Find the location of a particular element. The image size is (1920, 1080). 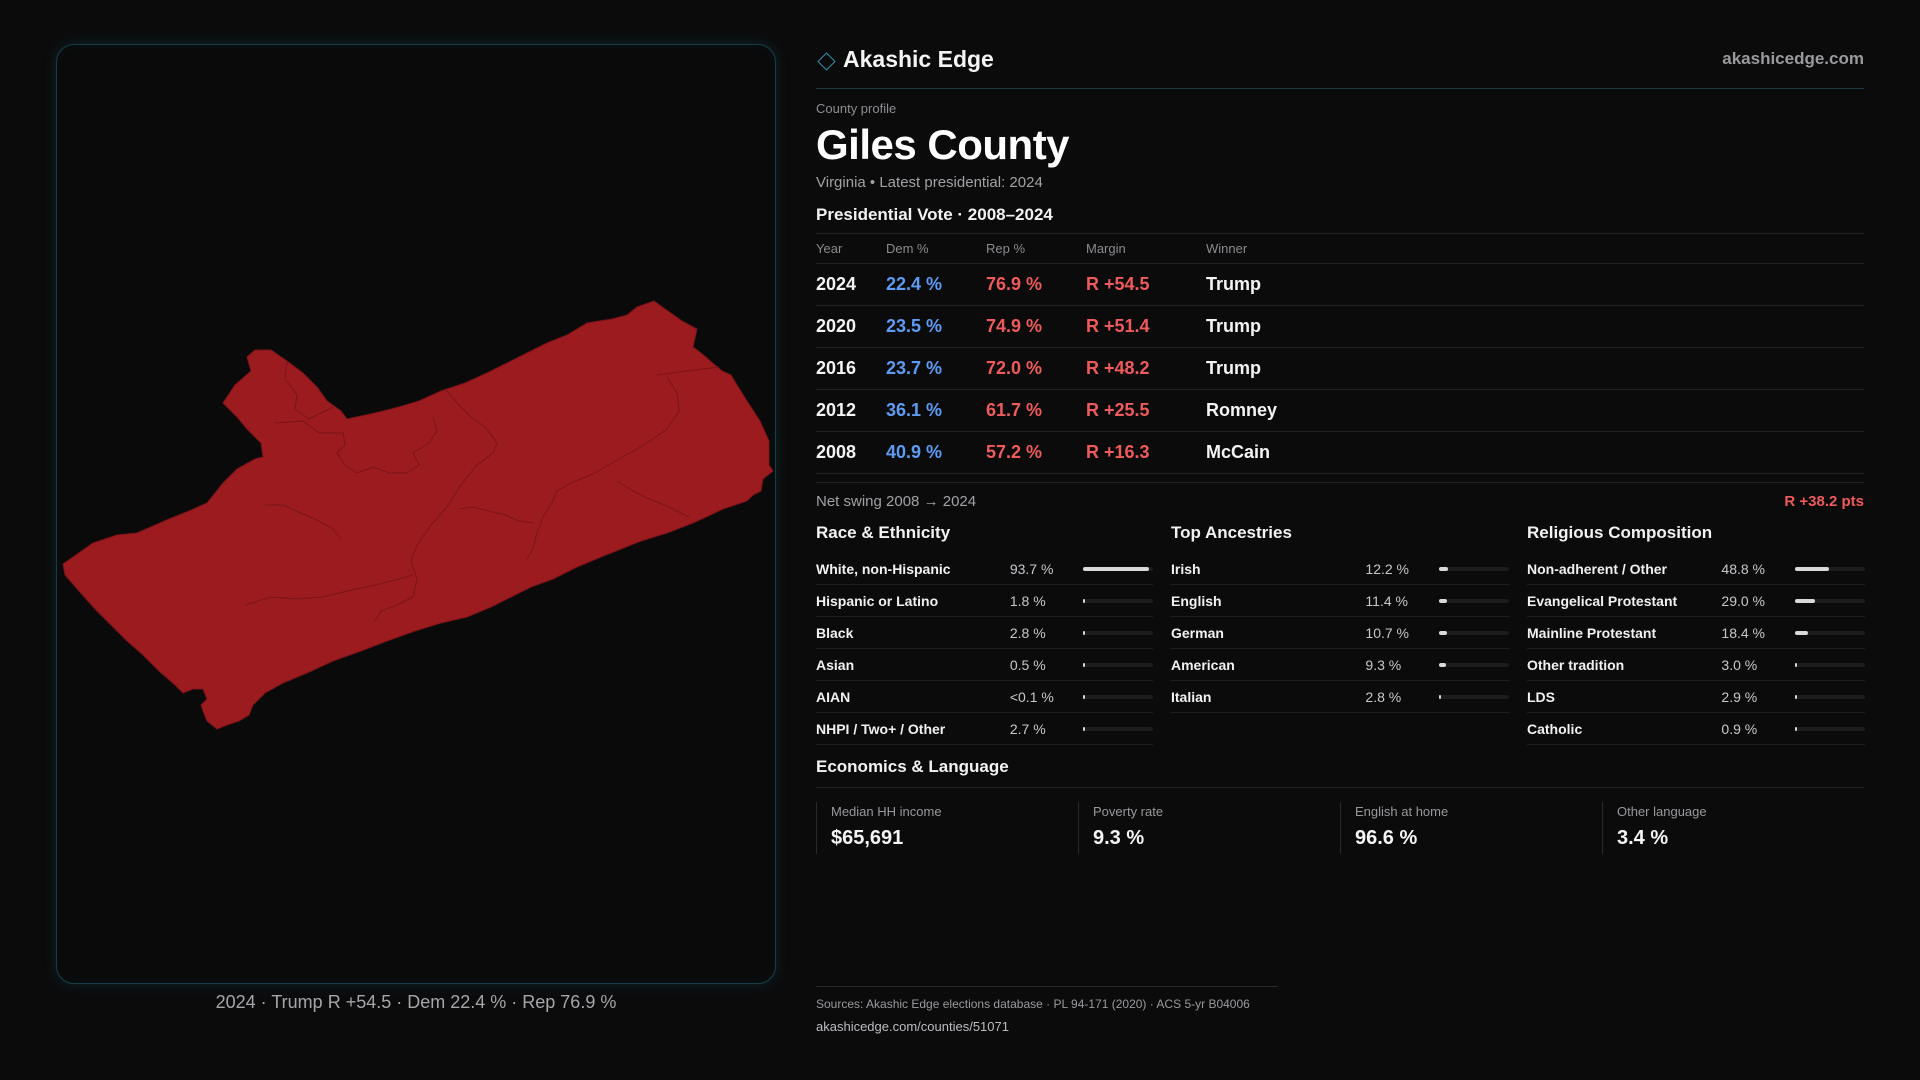

ancestry-name: Irish is located at coordinates (1186, 568).